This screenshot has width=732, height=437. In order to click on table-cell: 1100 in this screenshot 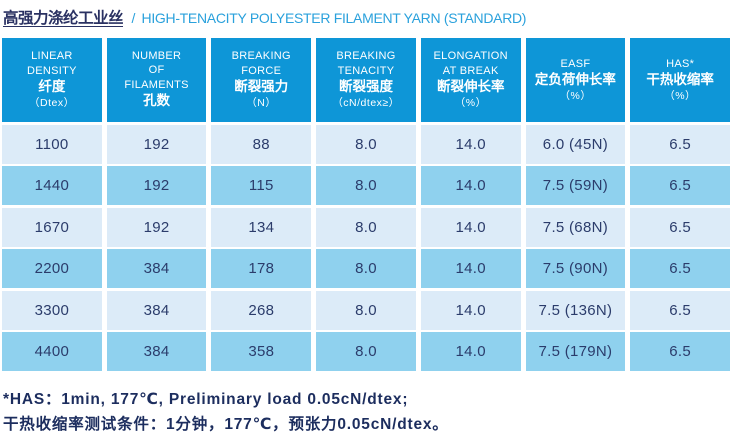, I will do `click(52, 144)`.